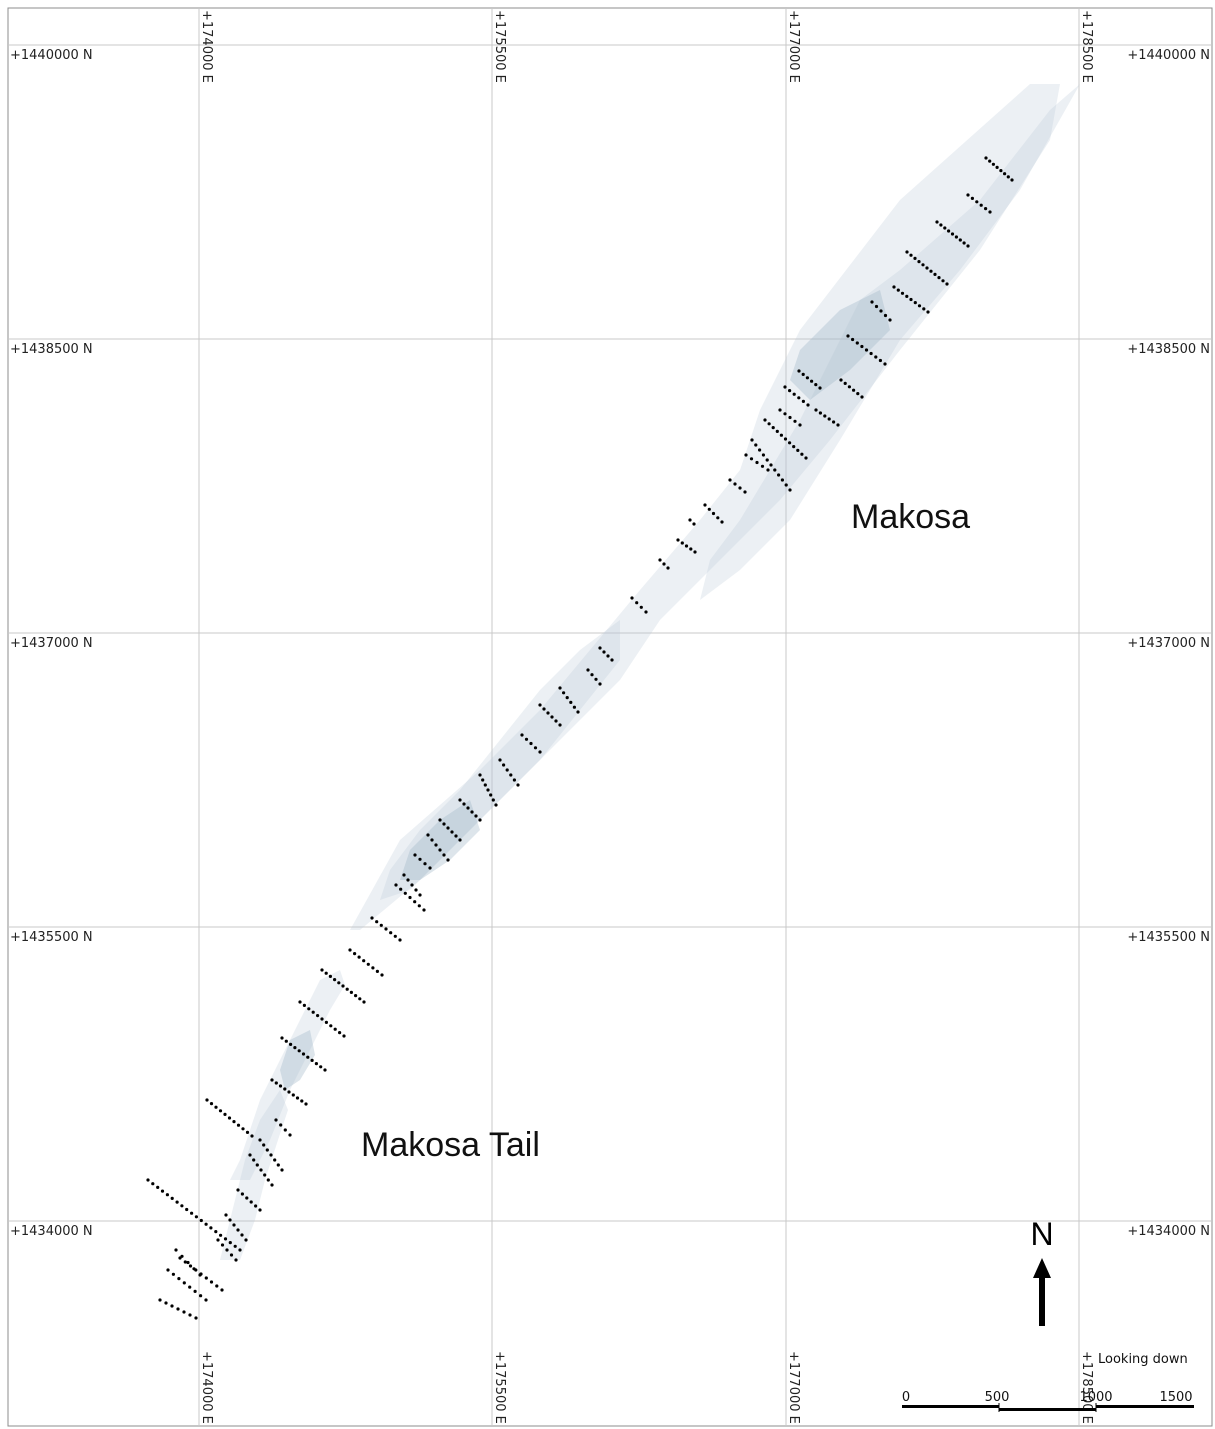 The height and width of the screenshot is (1429, 1215). What do you see at coordinates (793, 46) in the screenshot?
I see `easting-label: +177000 E` at bounding box center [793, 46].